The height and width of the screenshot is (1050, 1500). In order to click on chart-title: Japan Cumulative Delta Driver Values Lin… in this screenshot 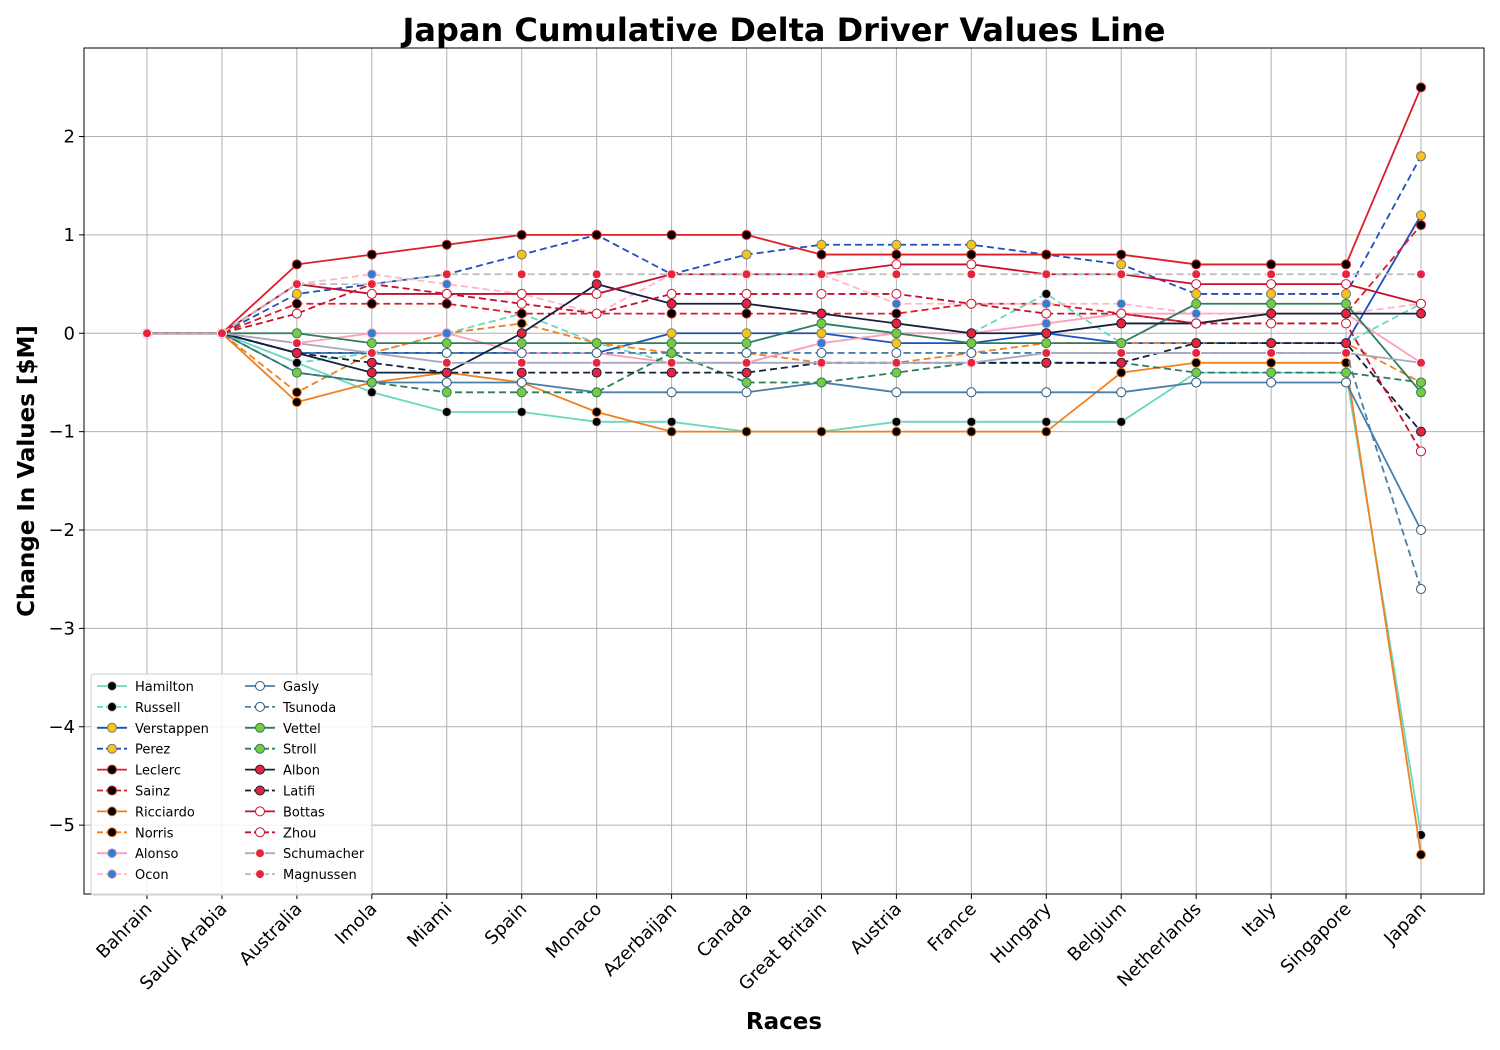, I will do `click(783, 30)`.